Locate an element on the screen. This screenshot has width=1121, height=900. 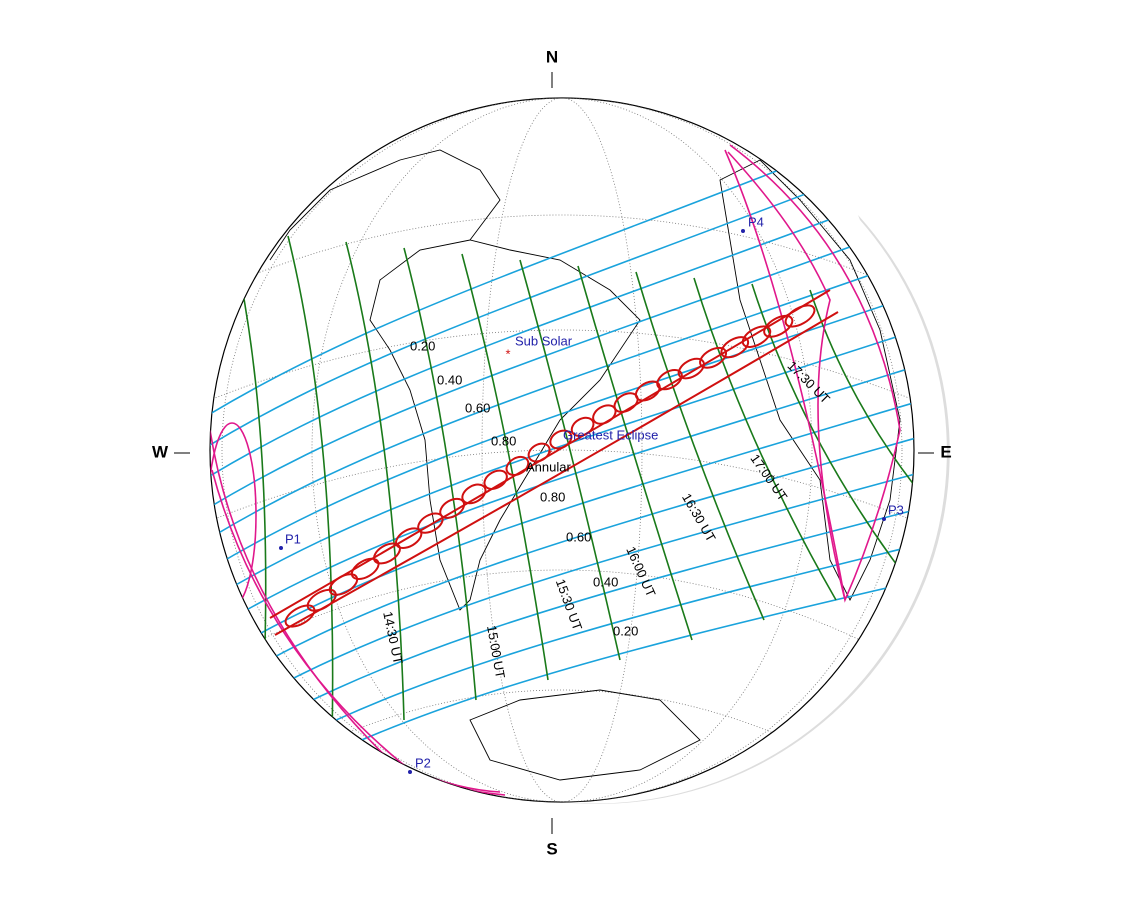
sub-solar-label: Sub Solar is located at coordinates (544, 340).